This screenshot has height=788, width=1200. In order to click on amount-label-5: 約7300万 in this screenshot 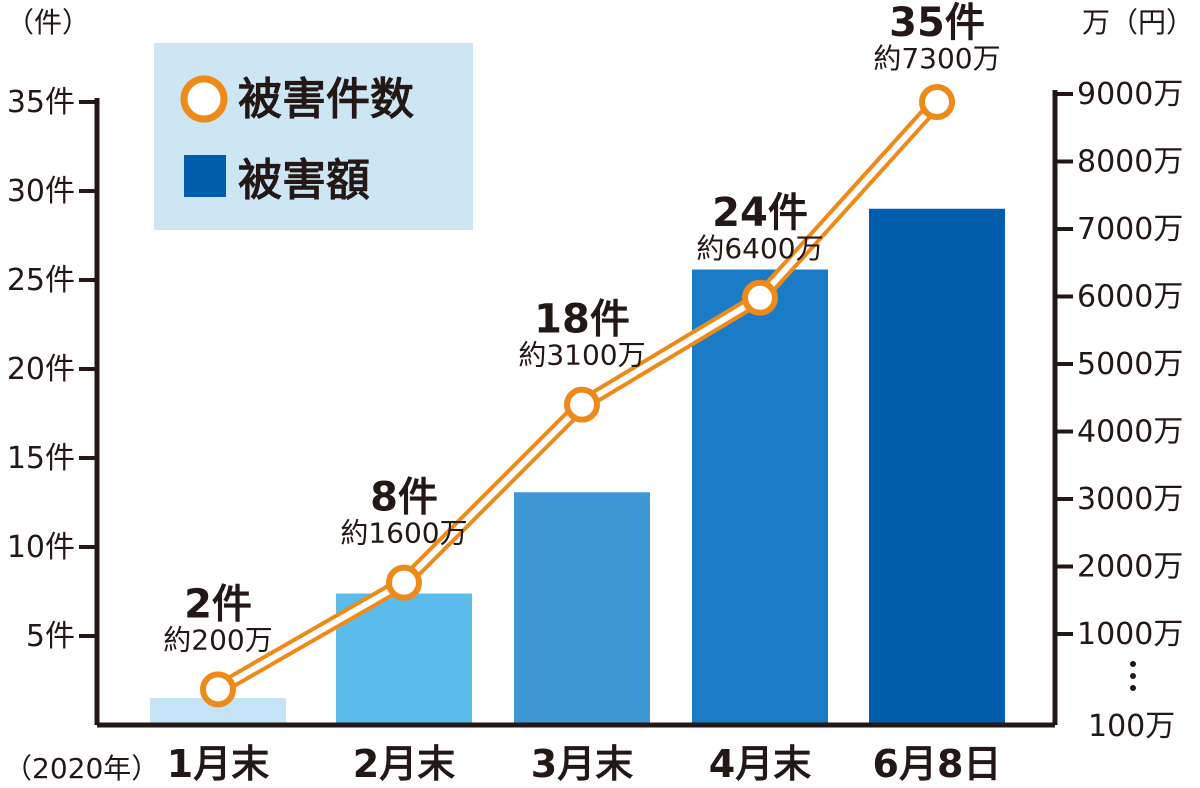, I will do `click(936, 58)`.